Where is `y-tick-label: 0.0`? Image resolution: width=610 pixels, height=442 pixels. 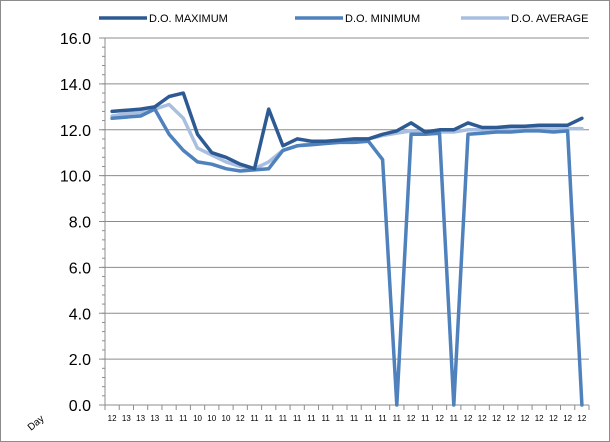
y-tick-label: 0.0 is located at coordinates (80, 406).